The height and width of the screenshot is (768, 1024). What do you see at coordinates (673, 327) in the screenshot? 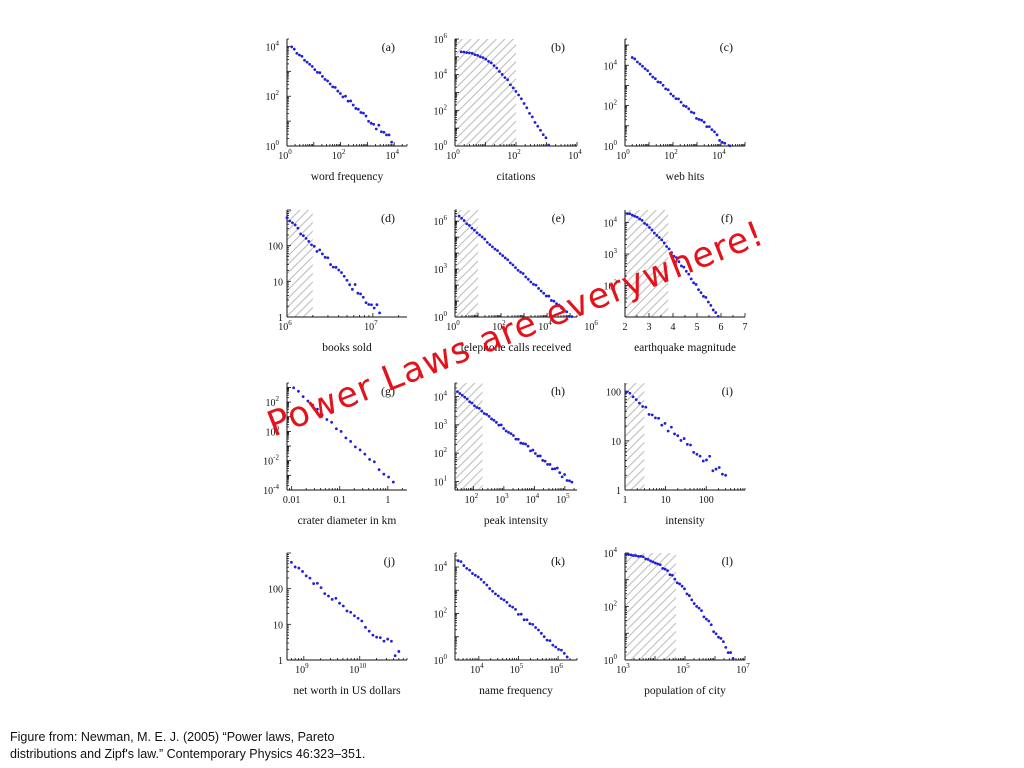
I see `x-tick-label: 4` at bounding box center [673, 327].